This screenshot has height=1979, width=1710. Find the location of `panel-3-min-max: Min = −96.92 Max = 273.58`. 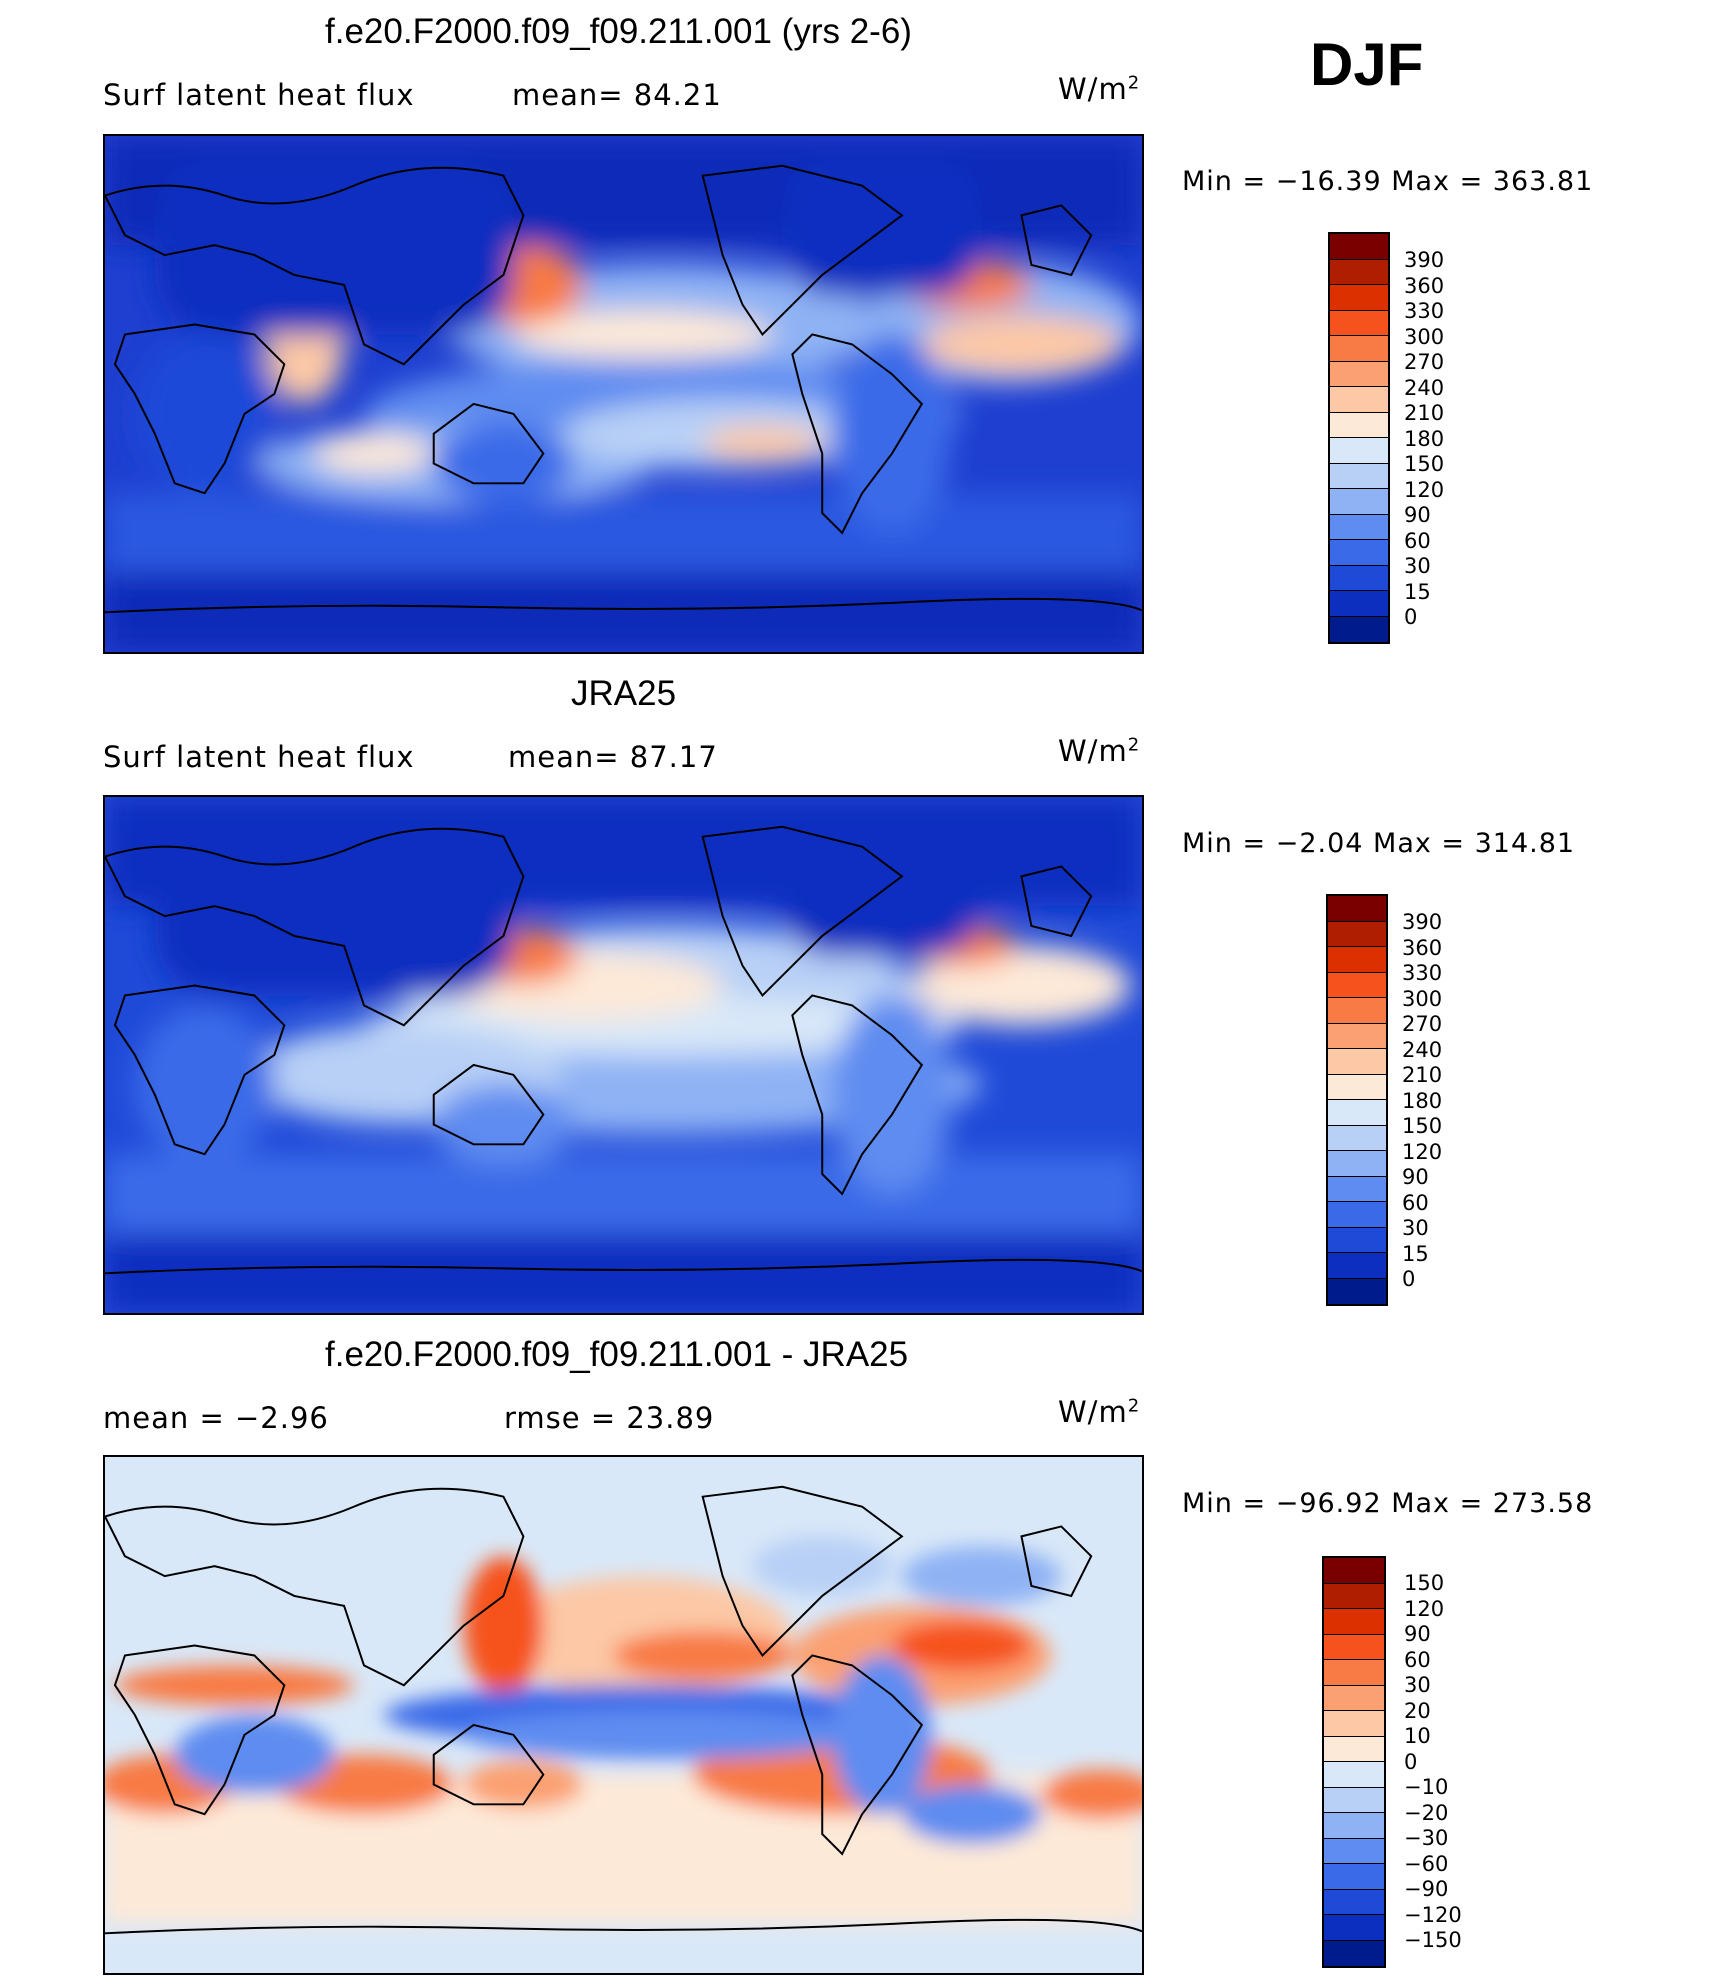

panel-3-min-max: Min = −96.92 Max = 273.58 is located at coordinates (1388, 1503).